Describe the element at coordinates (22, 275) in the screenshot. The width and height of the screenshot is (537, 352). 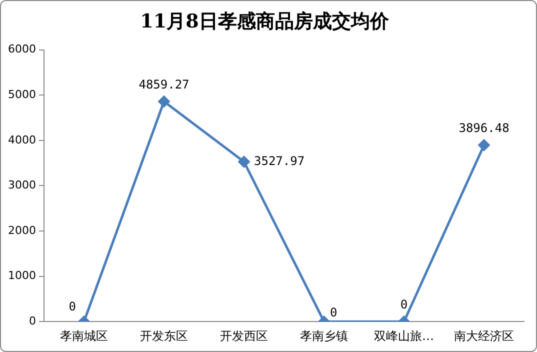
I see `y-tick-label: 1000` at that location.